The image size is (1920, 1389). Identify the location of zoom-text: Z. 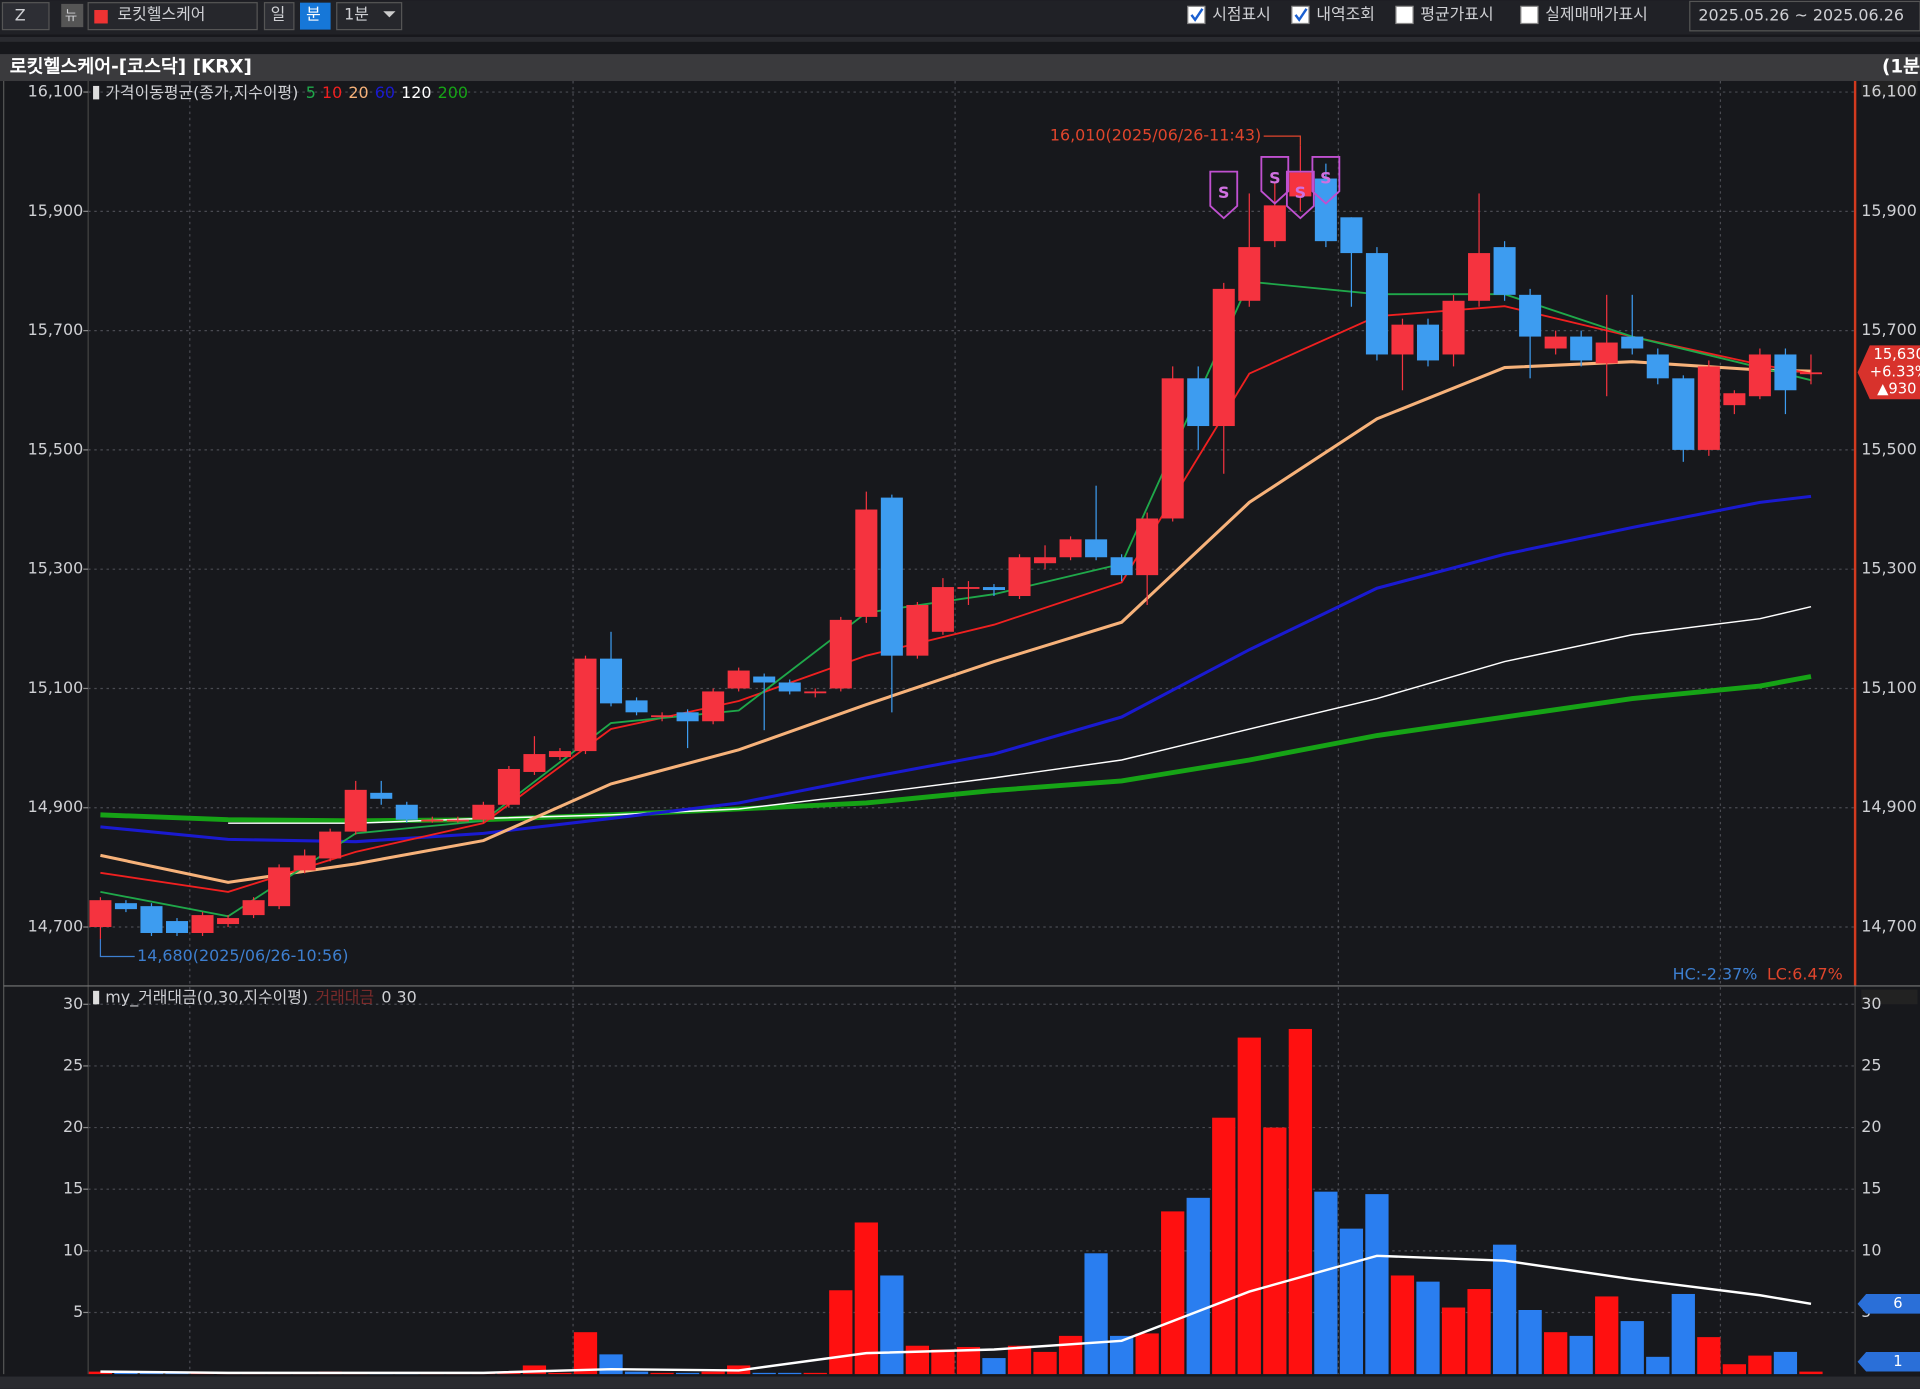
(20, 15).